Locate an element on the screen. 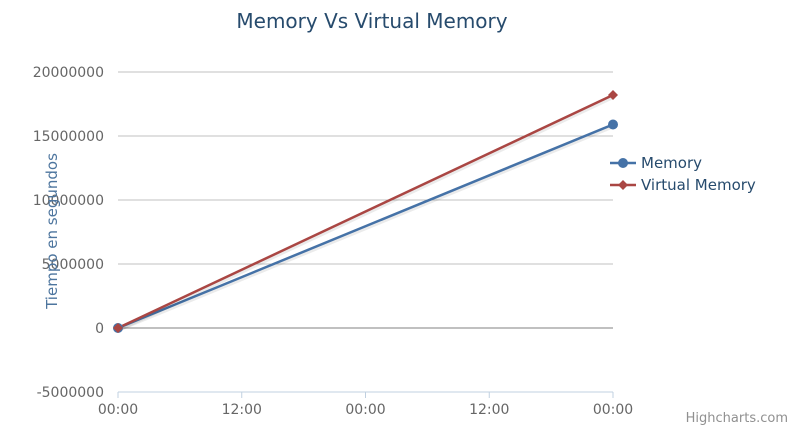 This screenshot has height=429, width=800. legend: Memory Virtual Memory is located at coordinates (683, 174).